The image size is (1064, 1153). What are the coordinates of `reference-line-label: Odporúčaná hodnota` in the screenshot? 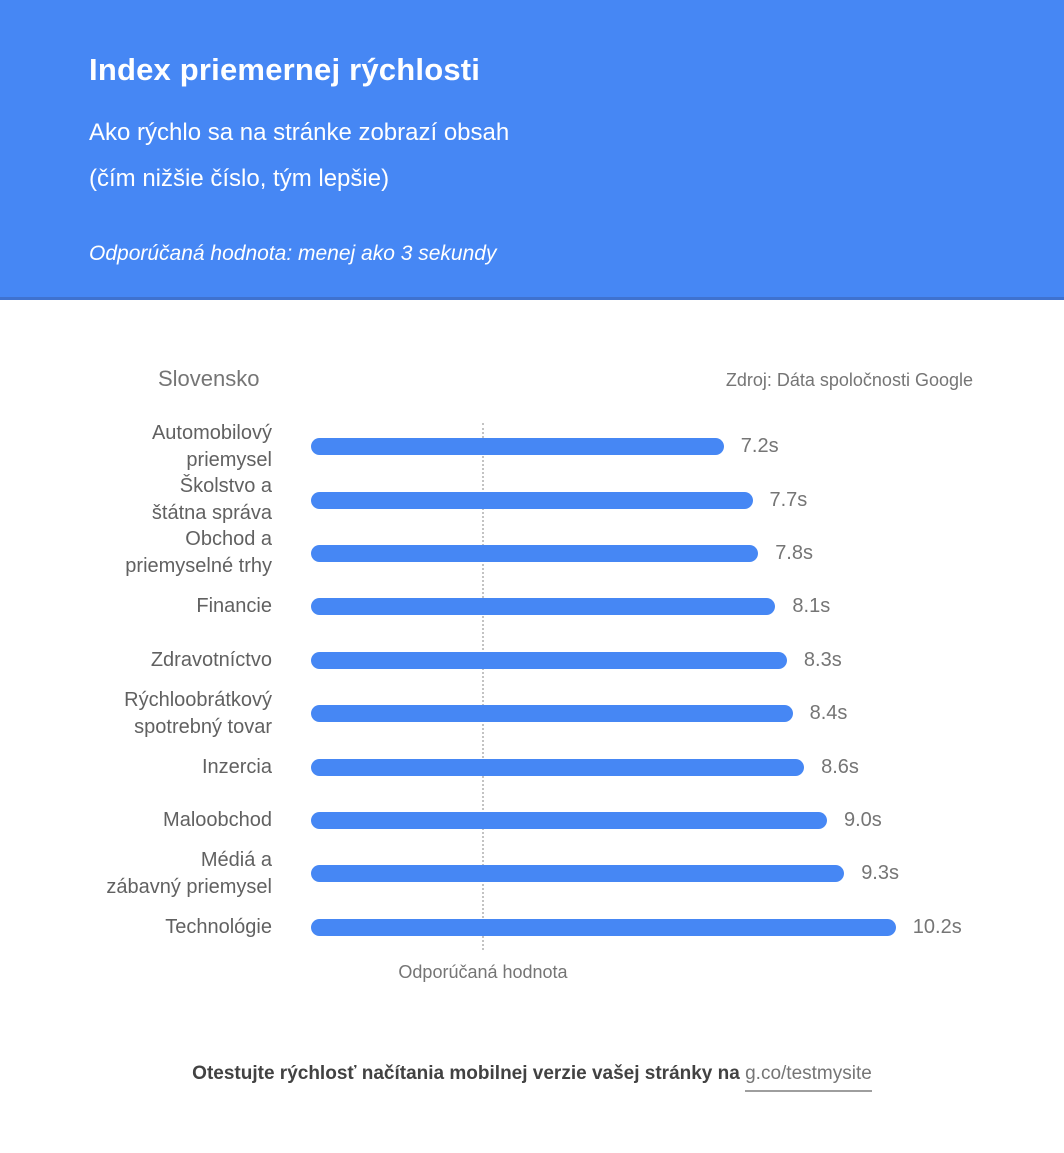 It's located at (483, 972).